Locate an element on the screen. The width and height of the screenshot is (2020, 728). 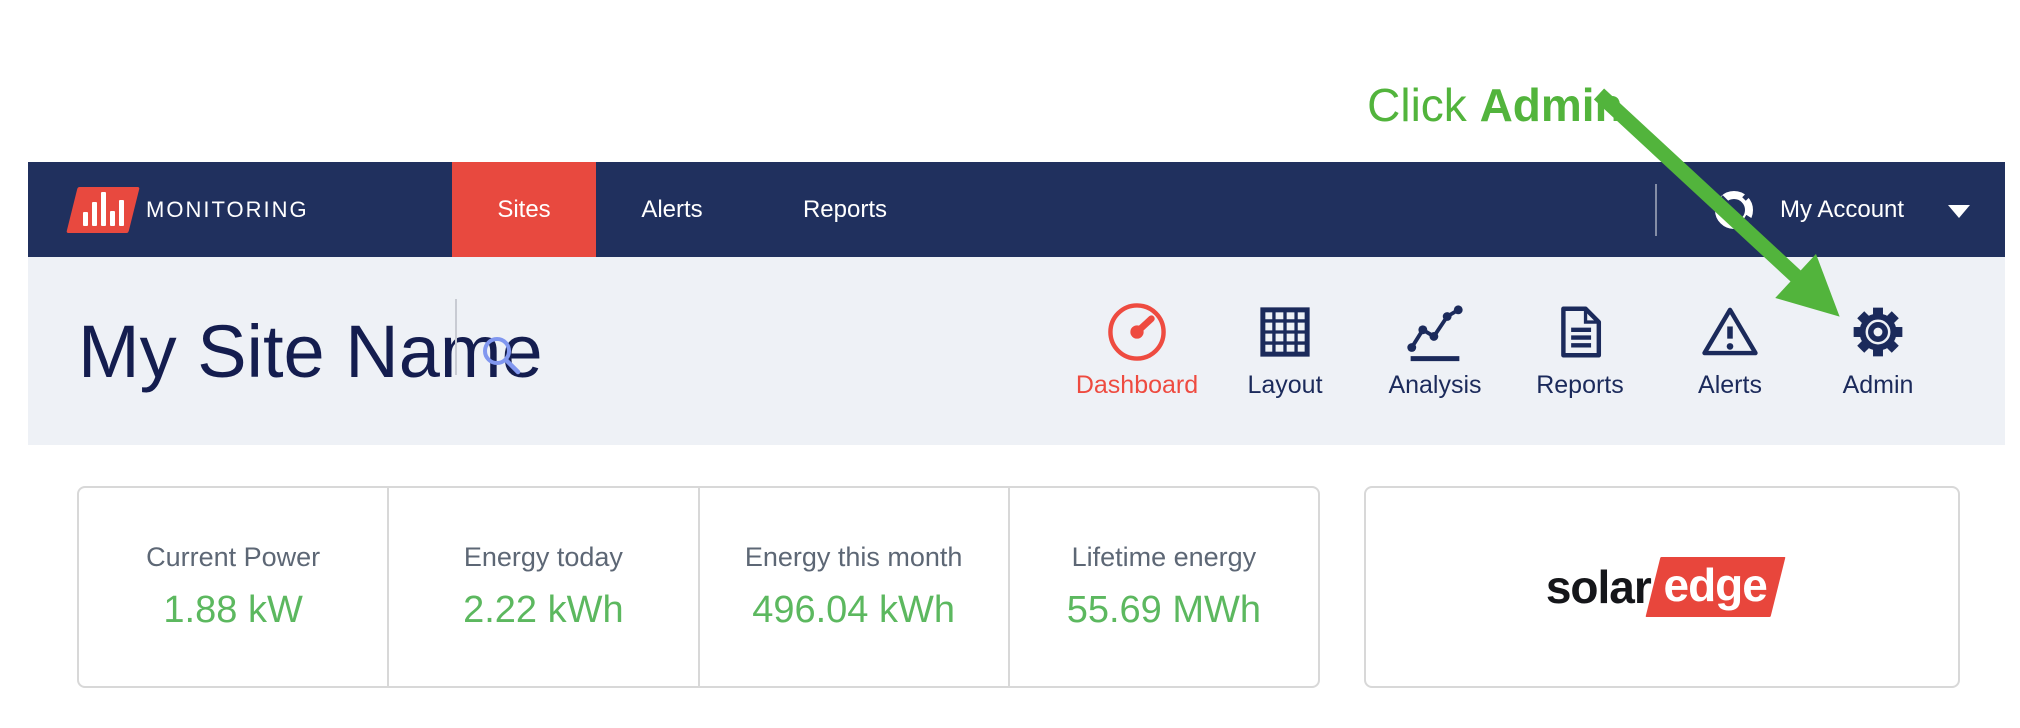
nav-tab-sites: Sites is located at coordinates (524, 209).